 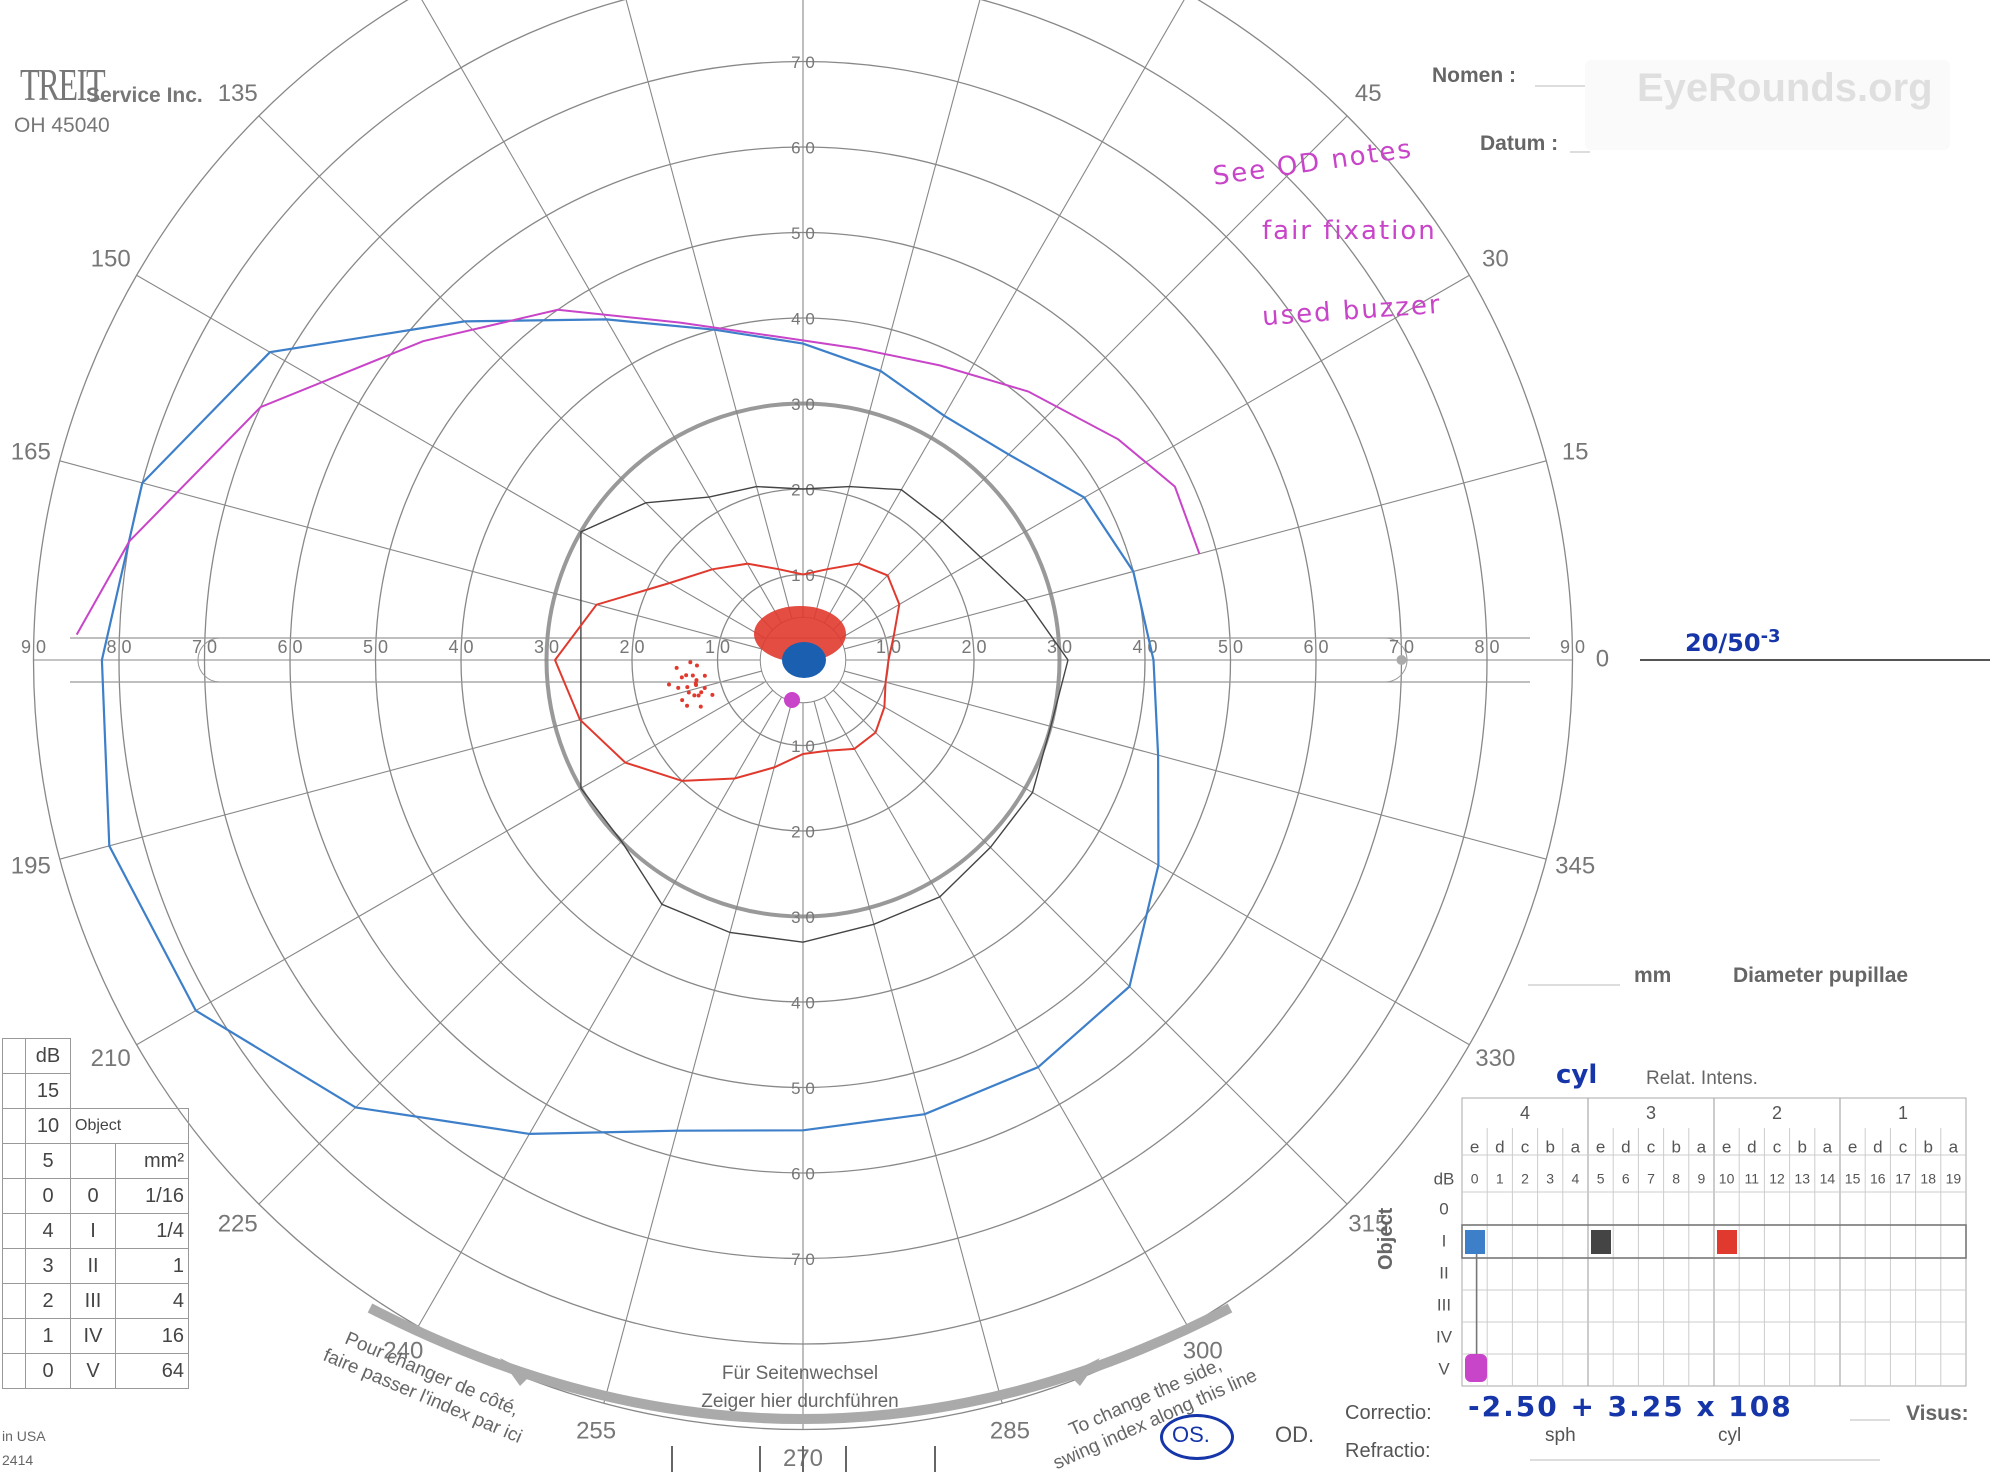 What do you see at coordinates (93, 1231) in the screenshot?
I see `legend-object: I` at bounding box center [93, 1231].